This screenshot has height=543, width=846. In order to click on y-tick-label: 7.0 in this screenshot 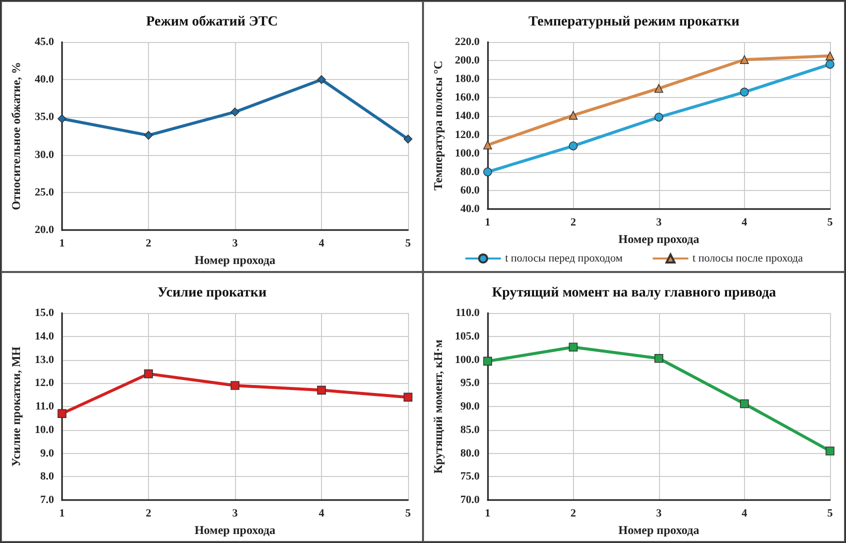, I will do `click(47, 500)`.